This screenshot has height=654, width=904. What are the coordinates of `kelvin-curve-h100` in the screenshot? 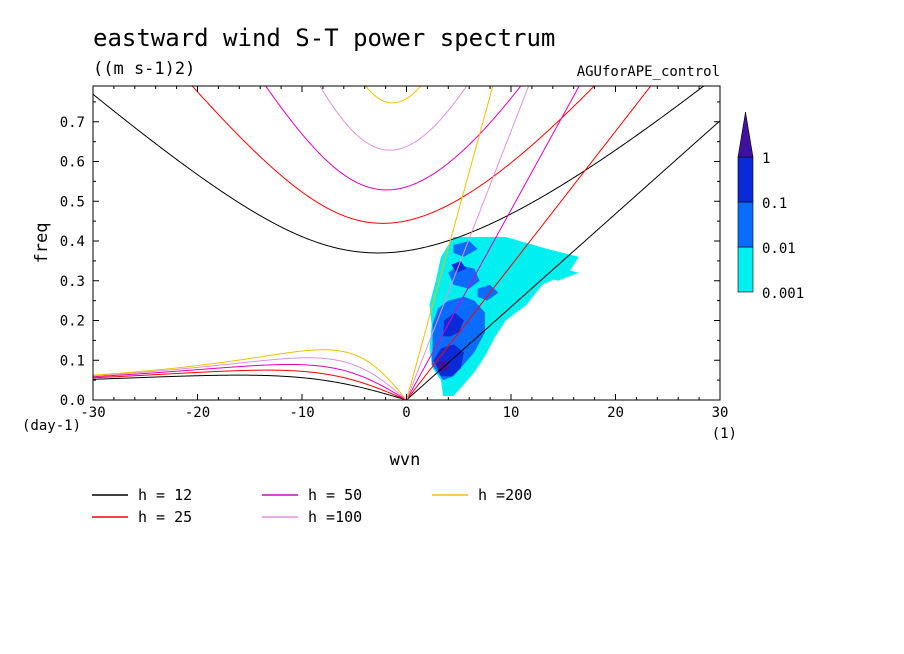 It's located at (468, 243).